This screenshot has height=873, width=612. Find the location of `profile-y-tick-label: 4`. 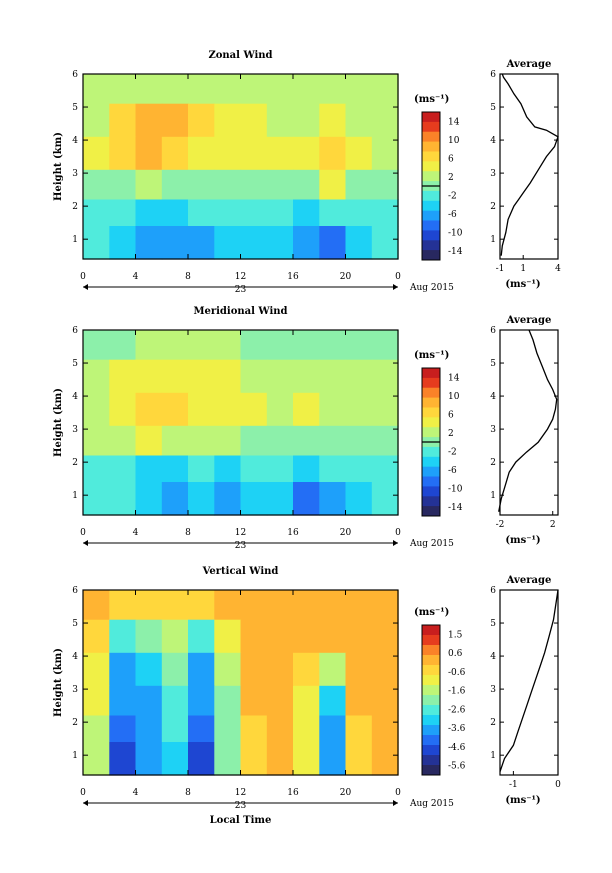

profile-y-tick-label: 4 is located at coordinates (493, 141).